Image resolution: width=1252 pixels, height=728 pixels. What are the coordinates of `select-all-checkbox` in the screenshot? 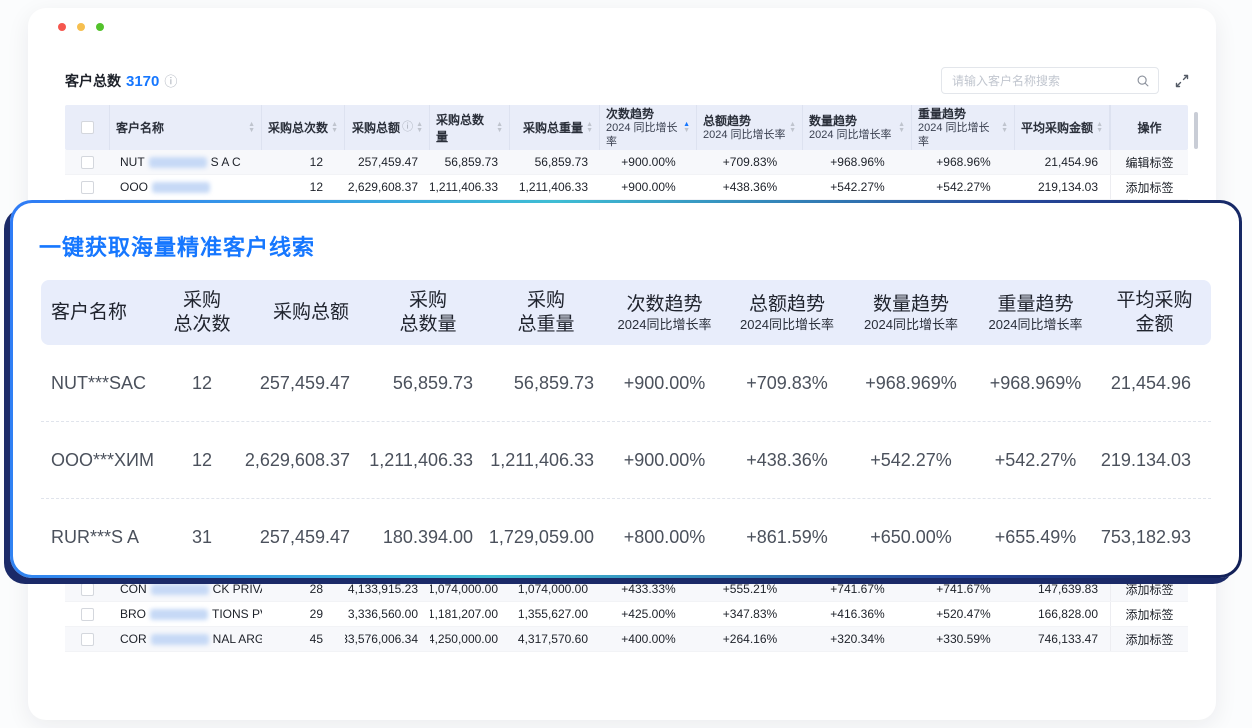 It's located at (87, 127).